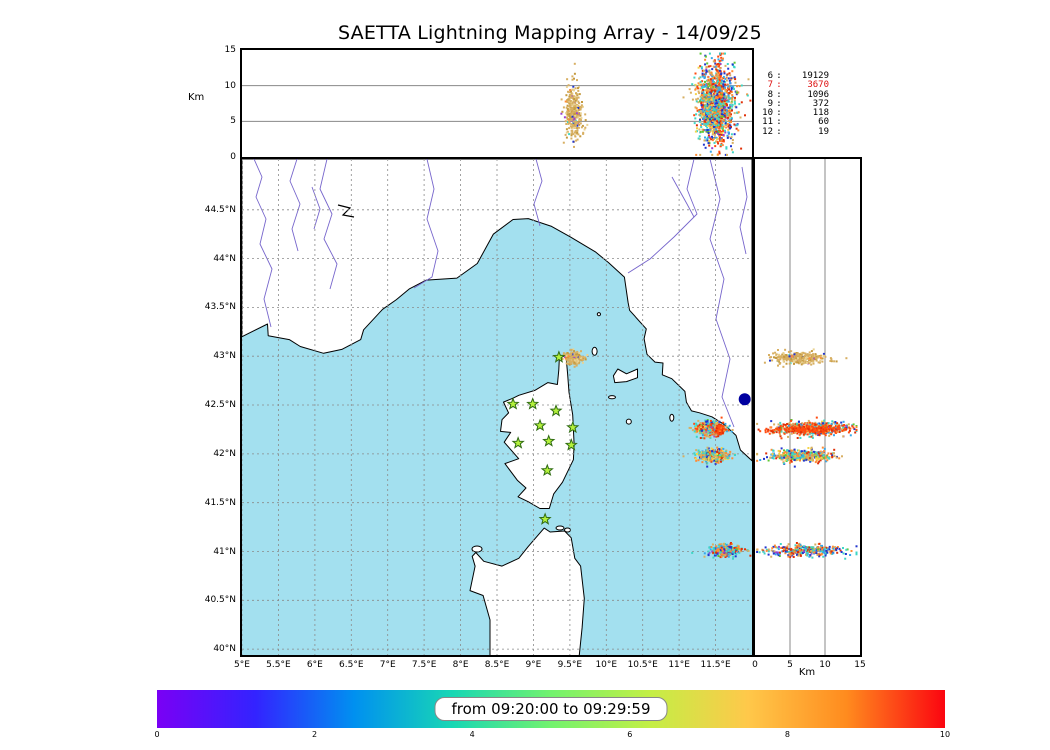 This screenshot has height=750, width=1050. I want to click on sea-marker-dot, so click(744, 399).